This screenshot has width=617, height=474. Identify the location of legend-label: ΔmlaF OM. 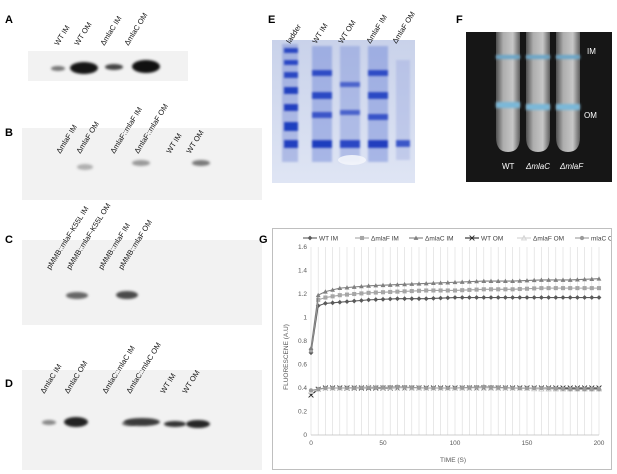
(548, 239).